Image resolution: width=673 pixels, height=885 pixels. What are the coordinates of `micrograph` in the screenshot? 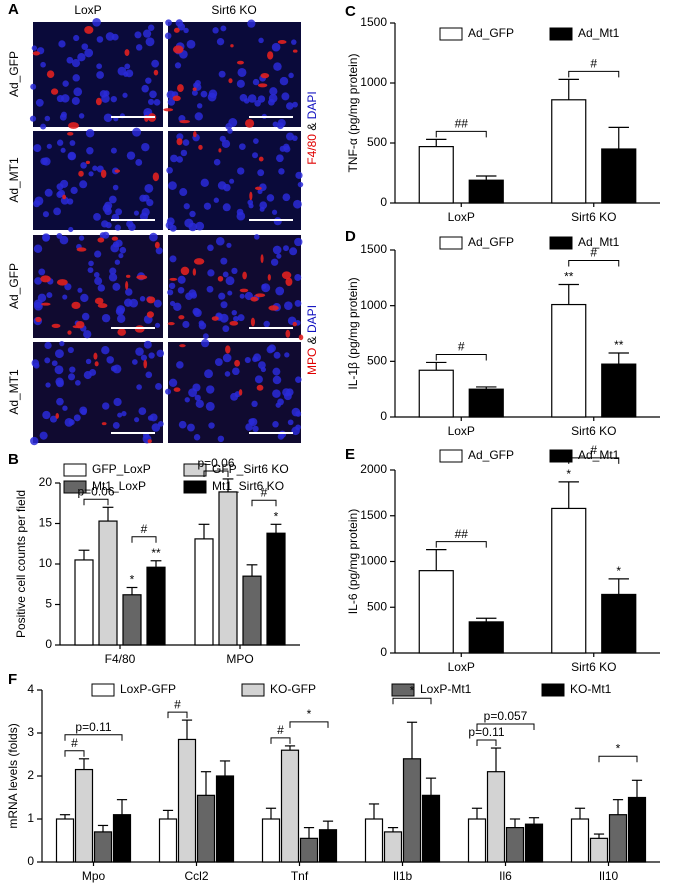 It's located at (235, 287).